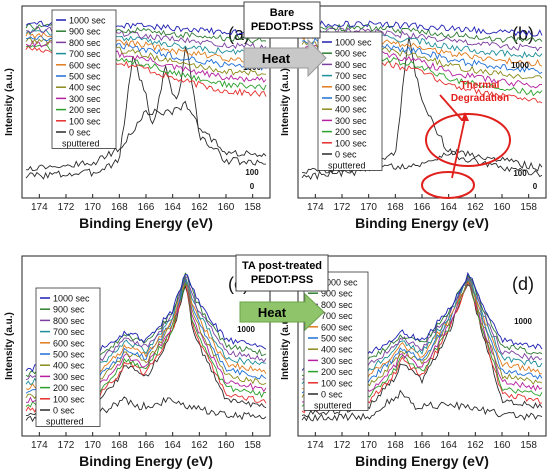 This screenshot has width=550, height=474. What do you see at coordinates (282, 13) in the screenshot?
I see `top-callout-line1: Bare` at bounding box center [282, 13].